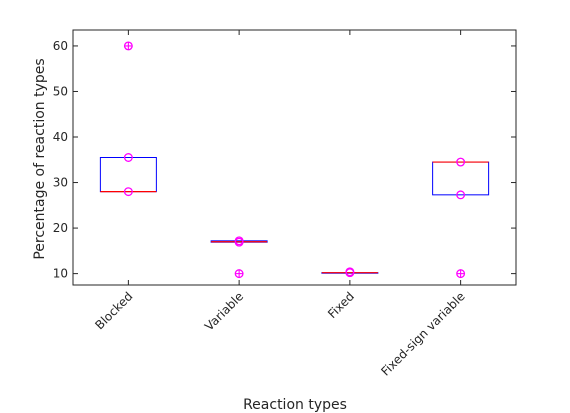 The height and width of the screenshot is (413, 570). Describe the element at coordinates (341, 305) in the screenshot. I see `x-tick-label: Fixed` at that location.